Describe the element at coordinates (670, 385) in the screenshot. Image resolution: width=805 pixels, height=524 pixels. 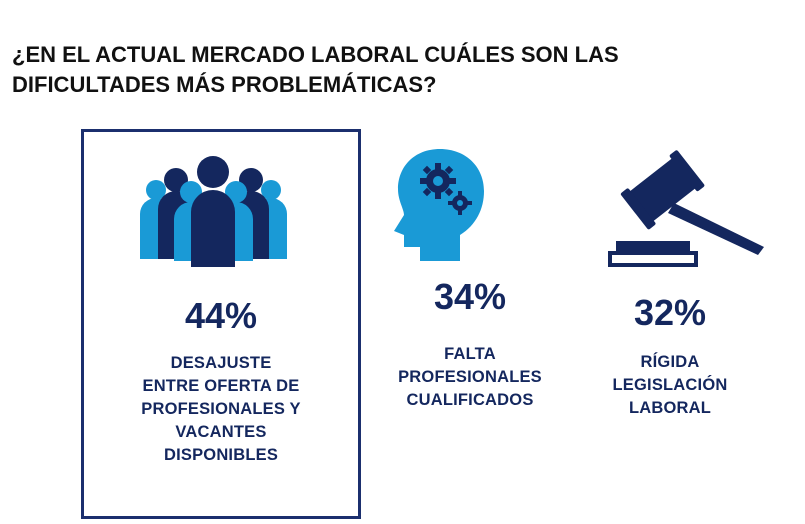
I see `stat-label: RÍGIDA LEGISLACIÓN LABORAL` at that location.